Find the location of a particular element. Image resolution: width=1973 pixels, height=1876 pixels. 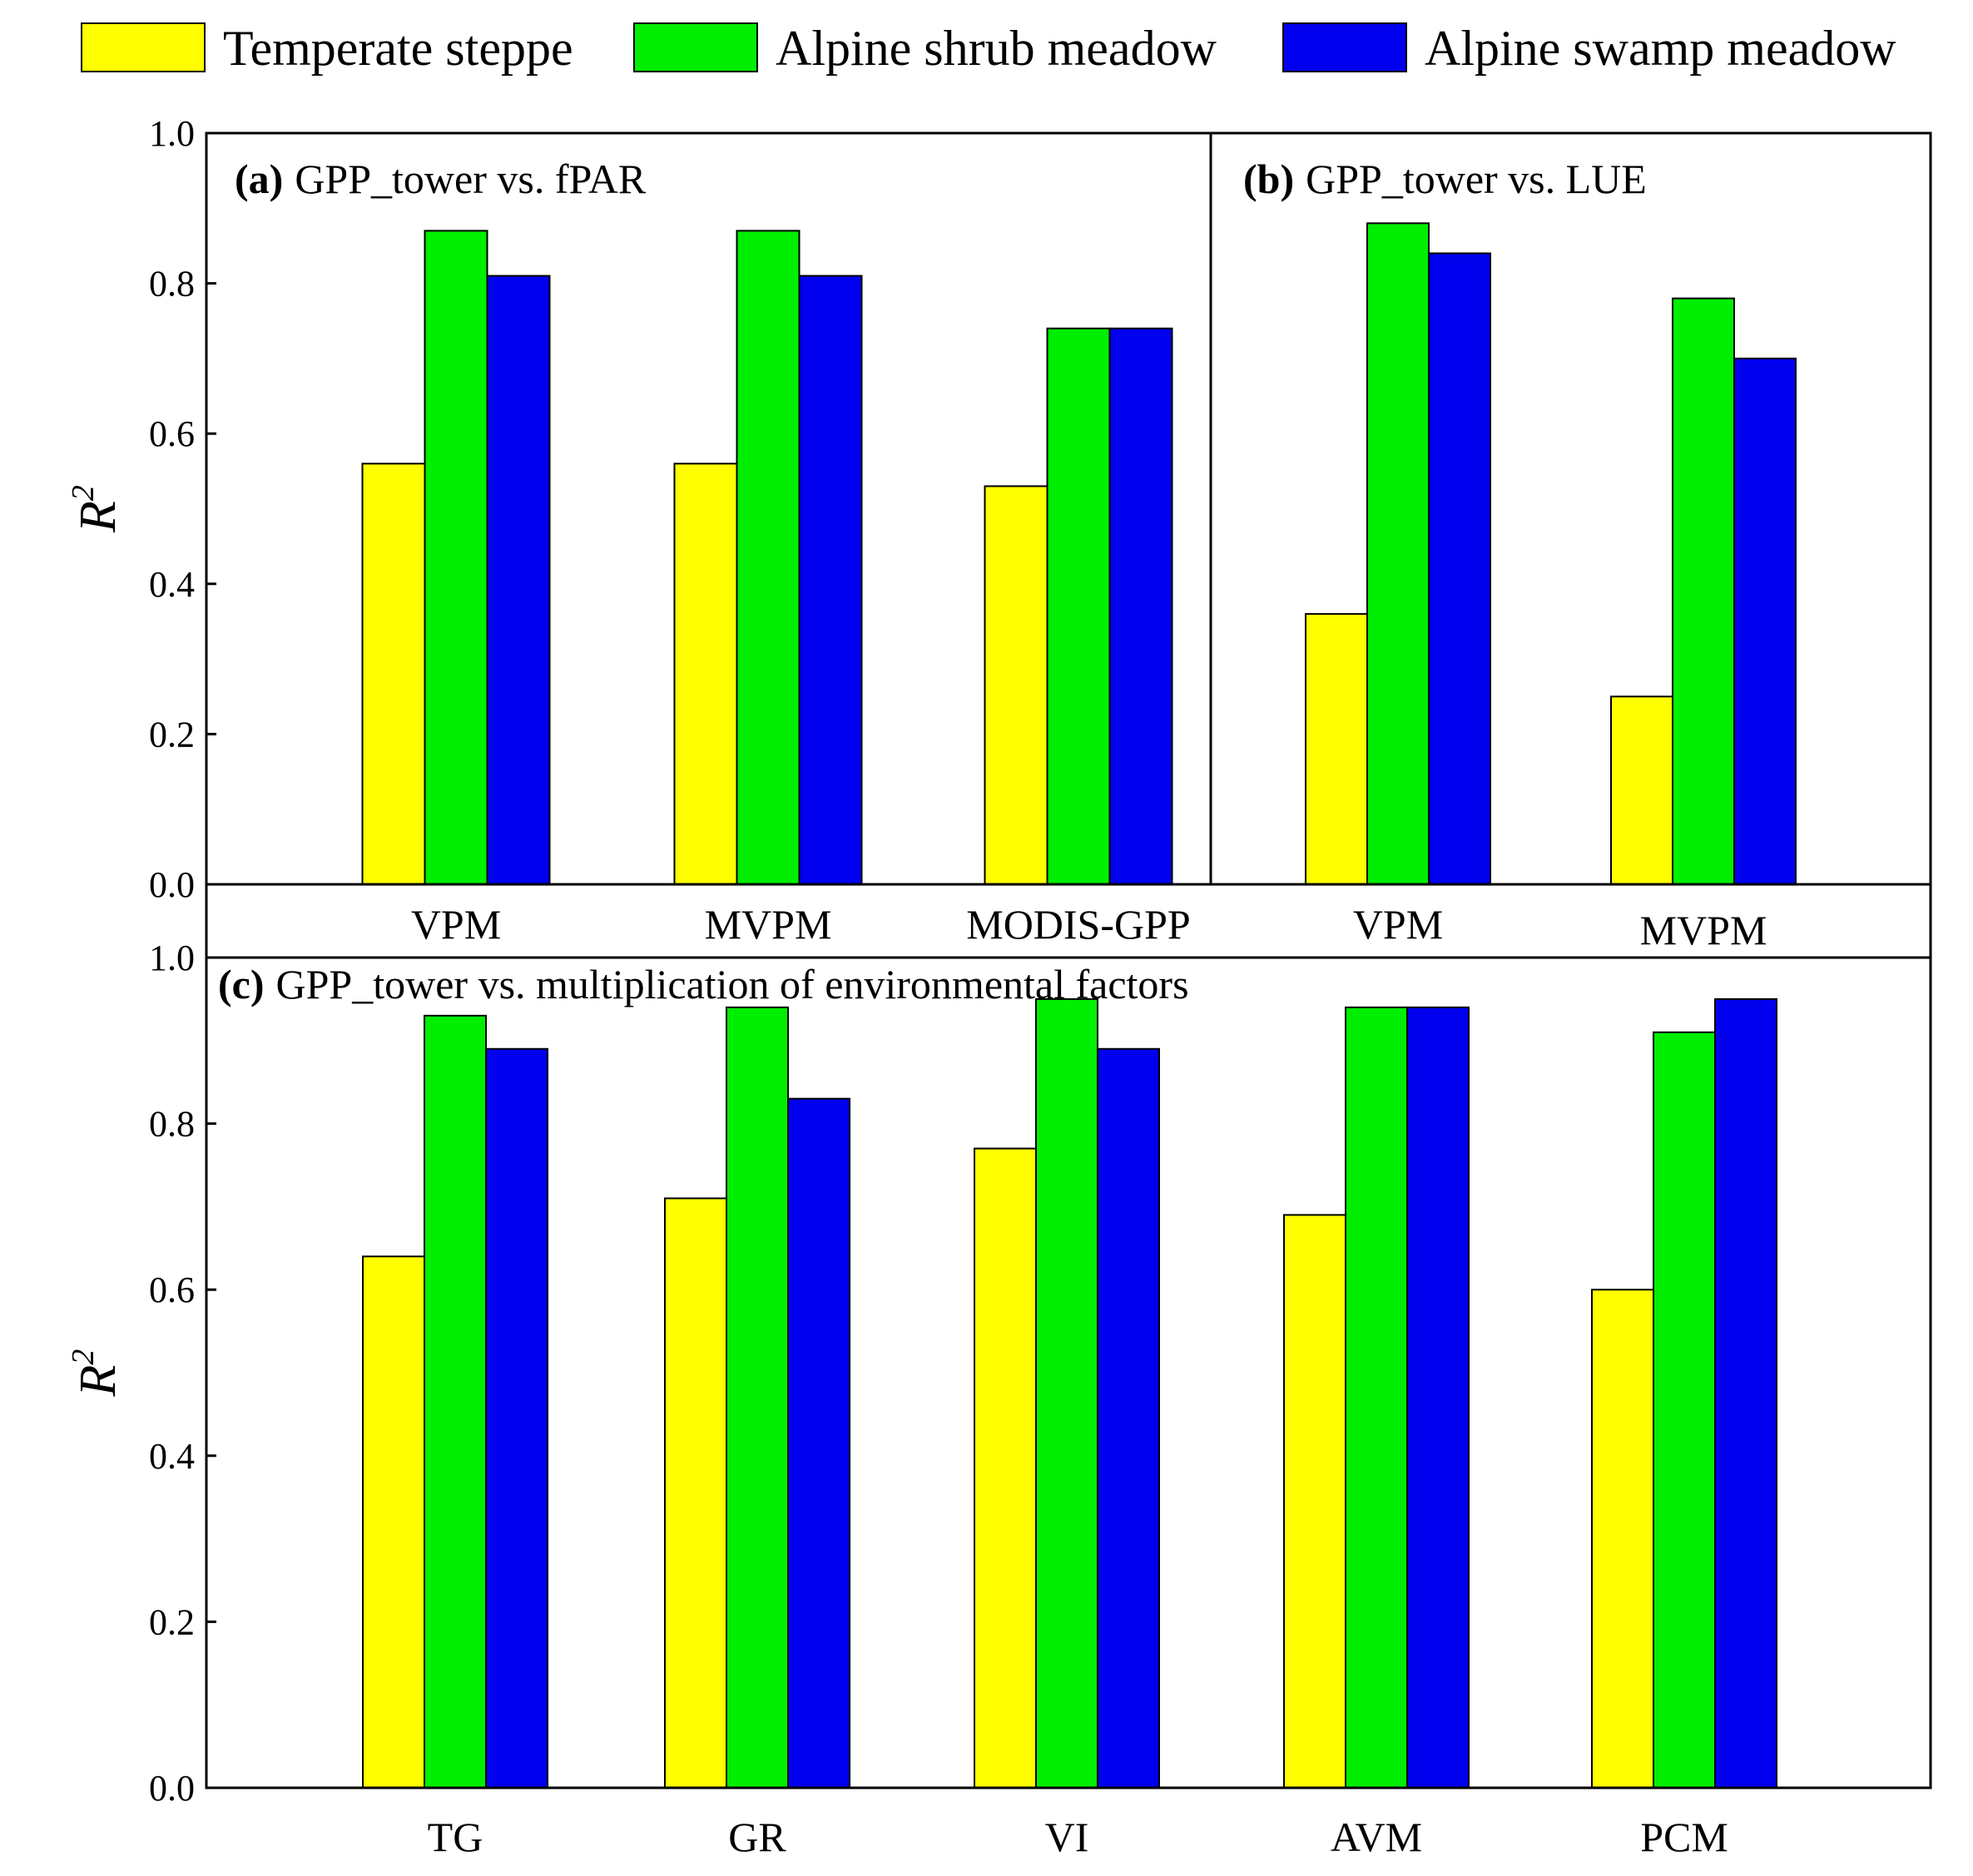

panel-tag-b: (b) is located at coordinates (1268, 179).